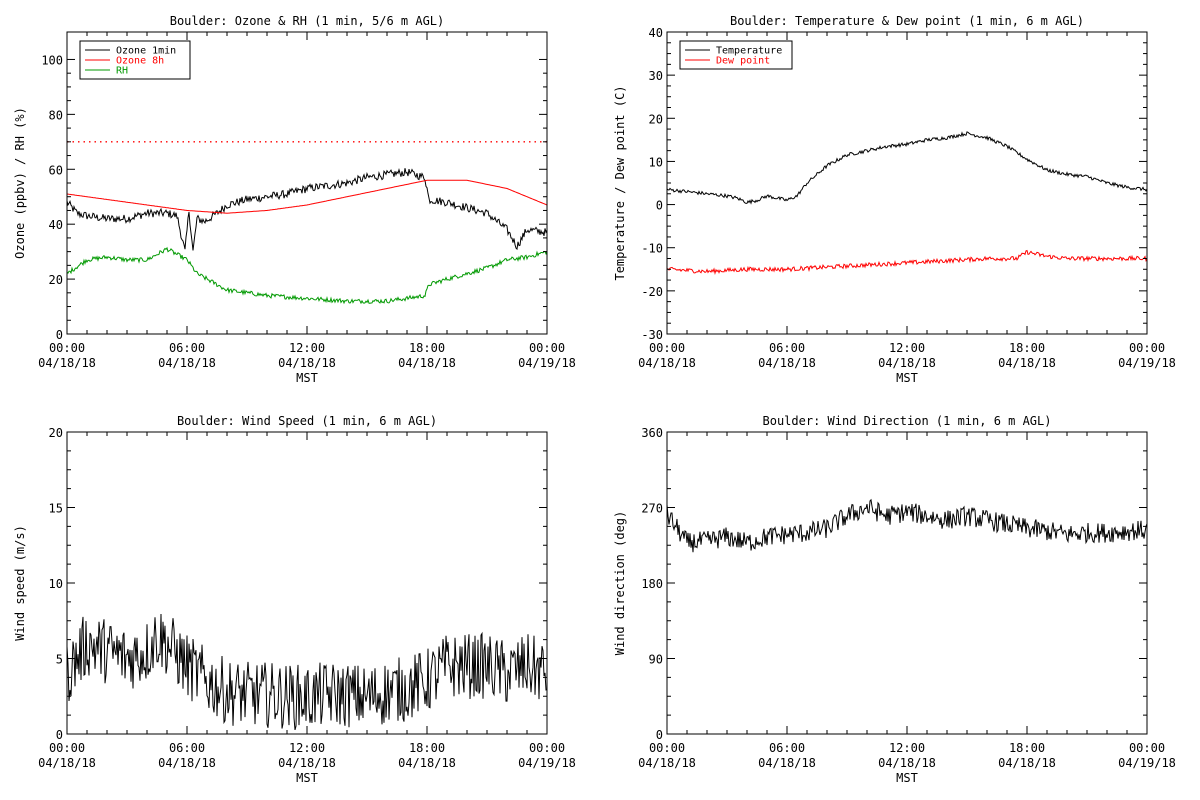  Describe the element at coordinates (140, 61) in the screenshot. I see `legend-label: Ozone 8h` at that location.